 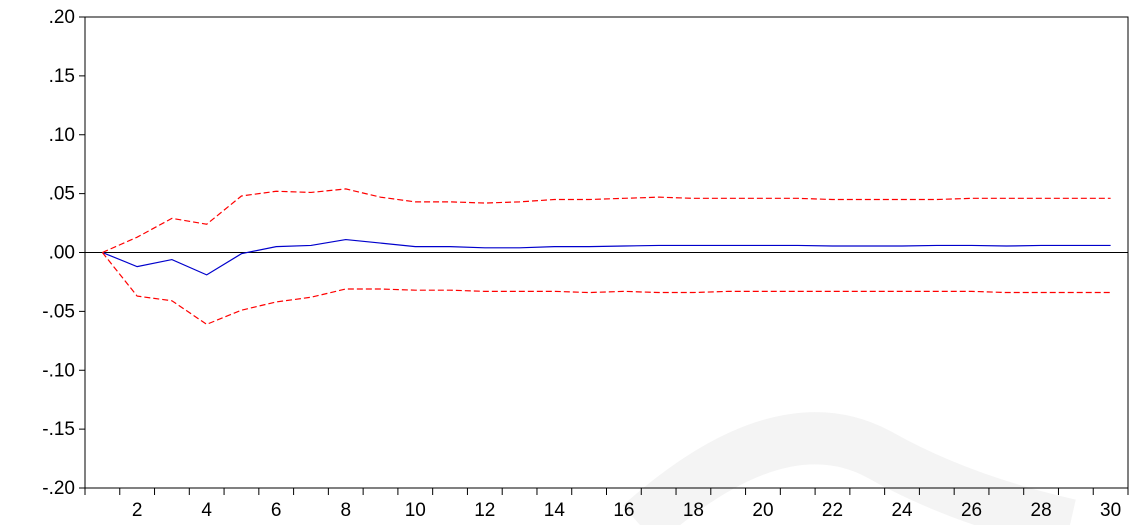 I want to click on x-tick-label: 8, so click(x=345, y=510).